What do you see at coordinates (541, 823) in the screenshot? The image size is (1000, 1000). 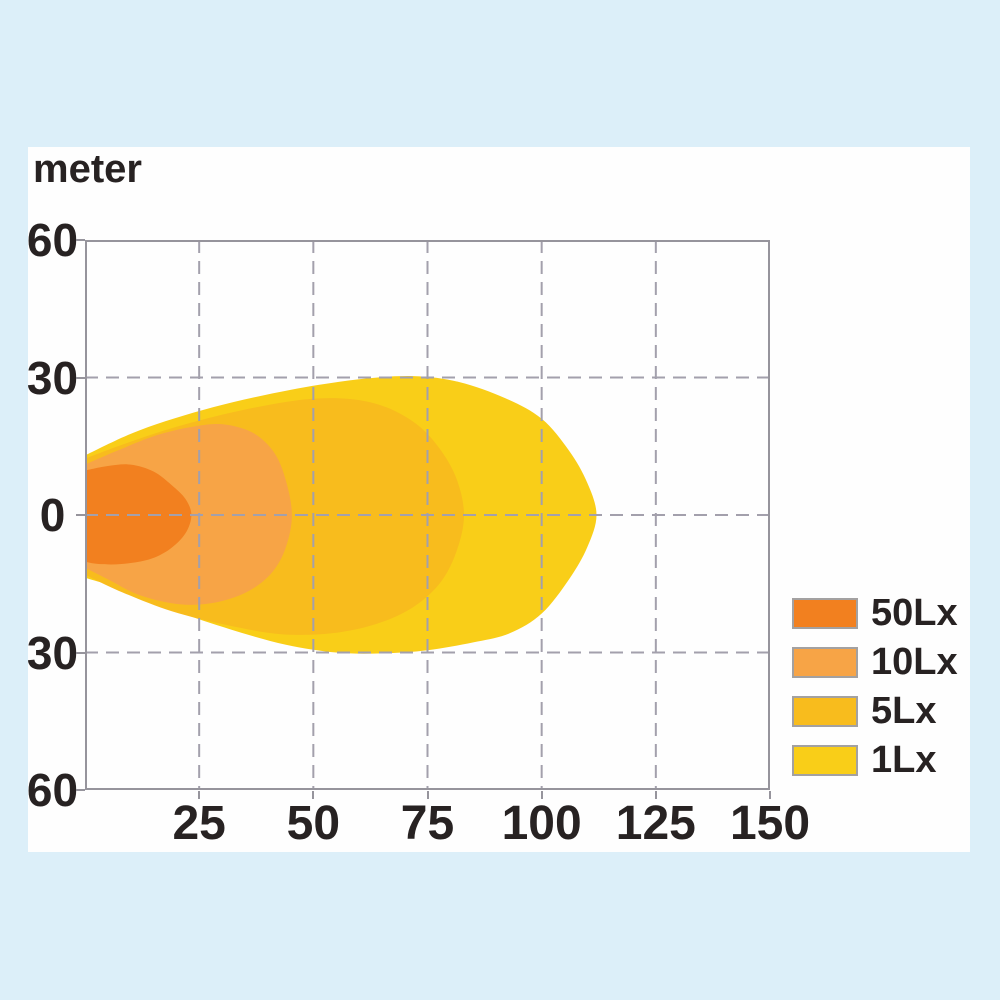 I see `x-tick-label: 100` at bounding box center [541, 823].